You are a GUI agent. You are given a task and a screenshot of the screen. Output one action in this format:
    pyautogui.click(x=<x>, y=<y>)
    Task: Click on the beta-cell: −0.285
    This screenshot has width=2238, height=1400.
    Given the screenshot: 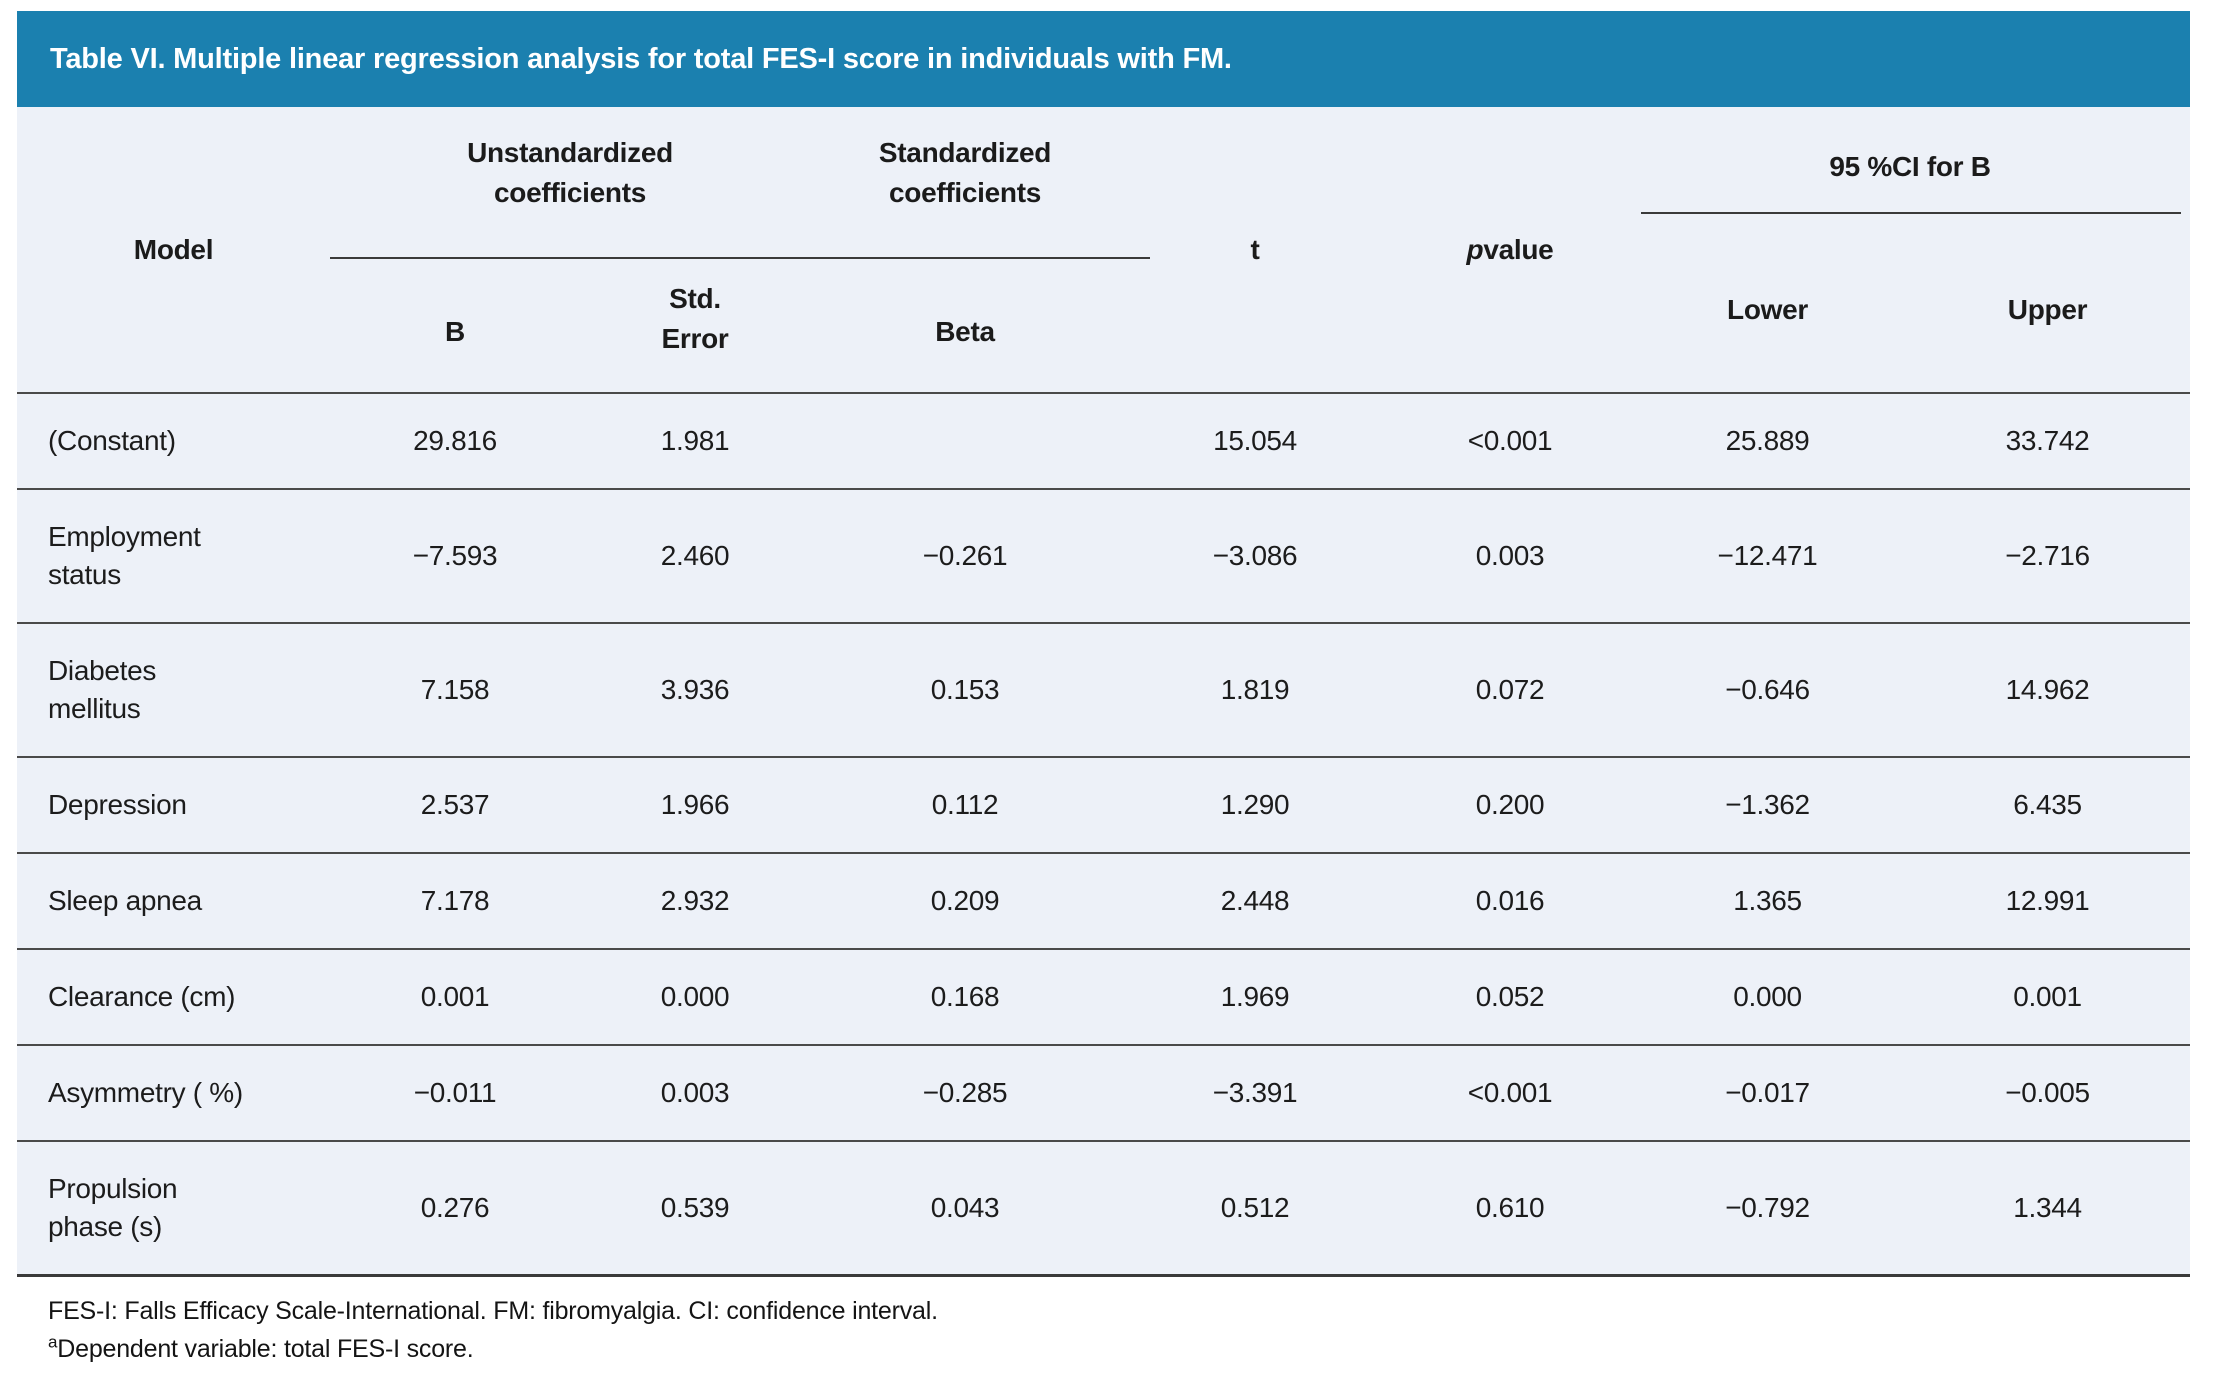 What is the action you would take?
    pyautogui.click(x=965, y=1092)
    